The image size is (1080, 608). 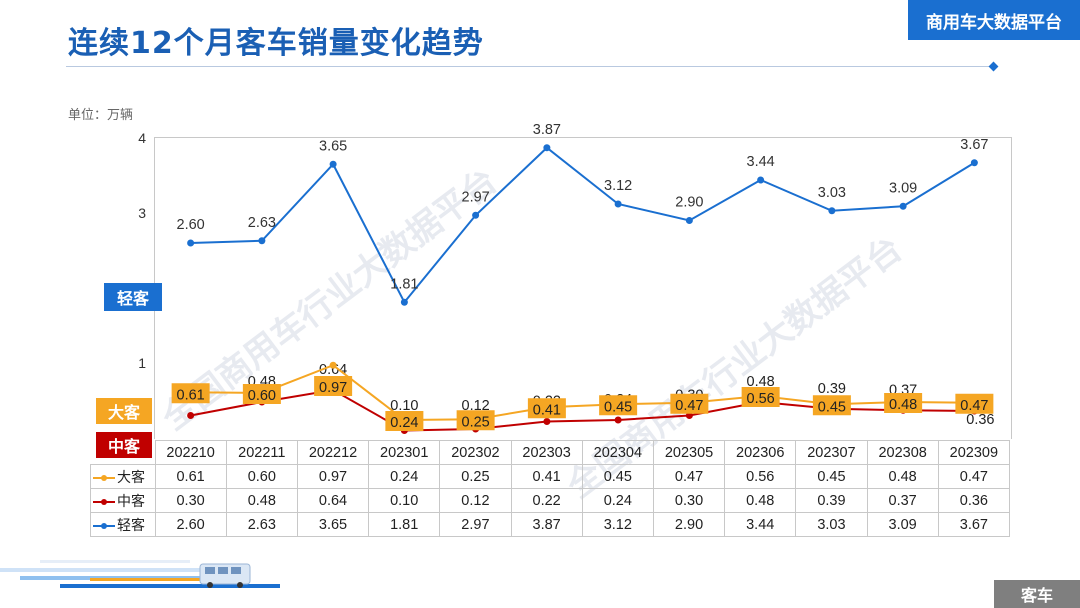 I want to click on table-cell: 1.81, so click(x=404, y=524).